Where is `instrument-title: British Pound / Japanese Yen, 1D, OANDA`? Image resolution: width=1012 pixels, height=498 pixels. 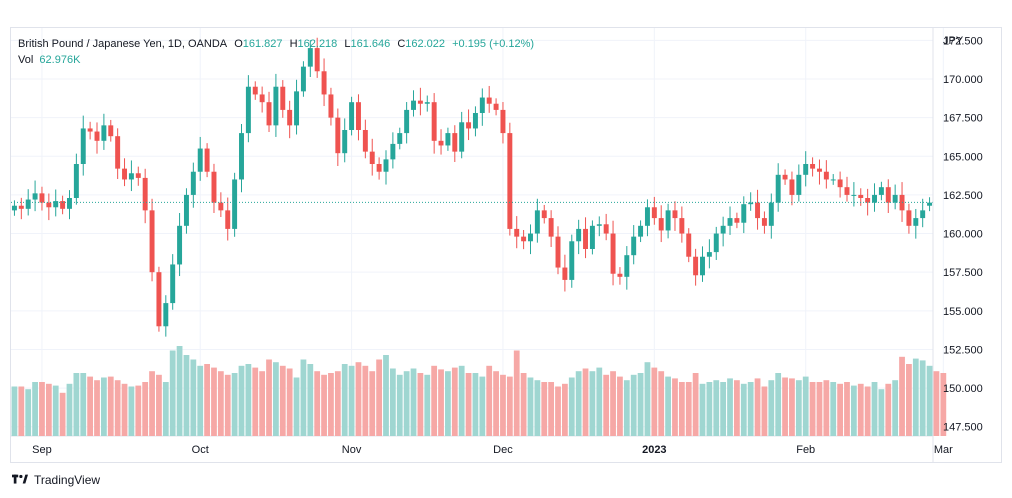
instrument-title: British Pound / Japanese Yen, 1D, OANDA is located at coordinates (123, 44).